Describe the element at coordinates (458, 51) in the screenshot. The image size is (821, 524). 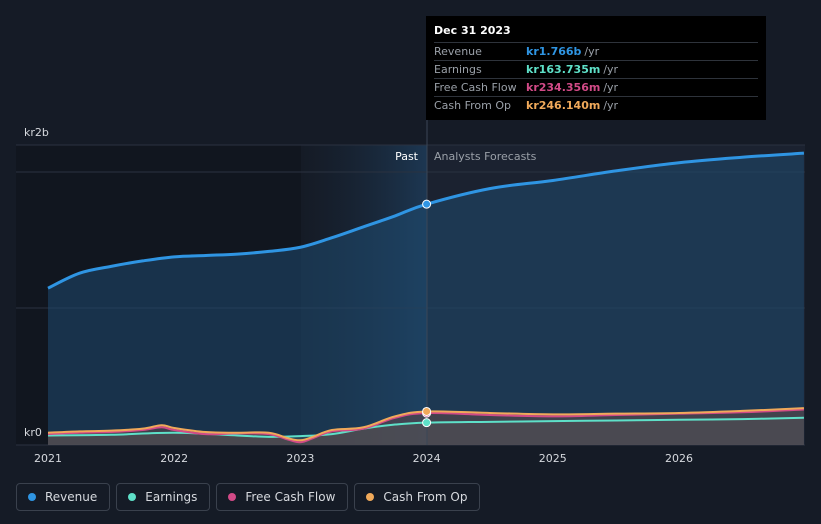
I see `tooltip-label: Revenue` at that location.